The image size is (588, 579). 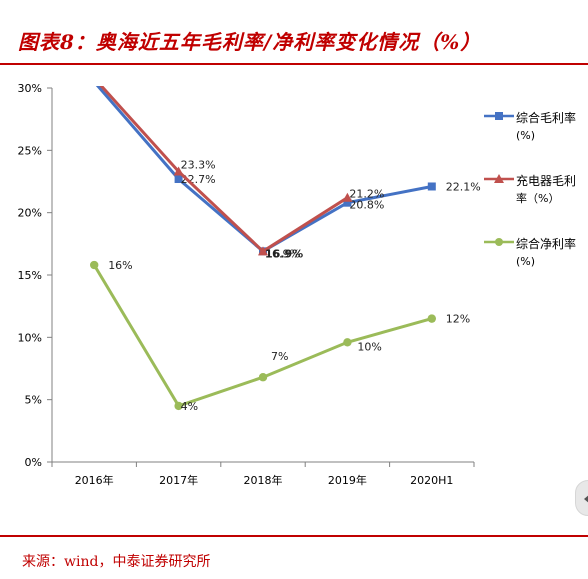 I want to click on legend-sublabel-net-margin: (%), so click(x=526, y=261).